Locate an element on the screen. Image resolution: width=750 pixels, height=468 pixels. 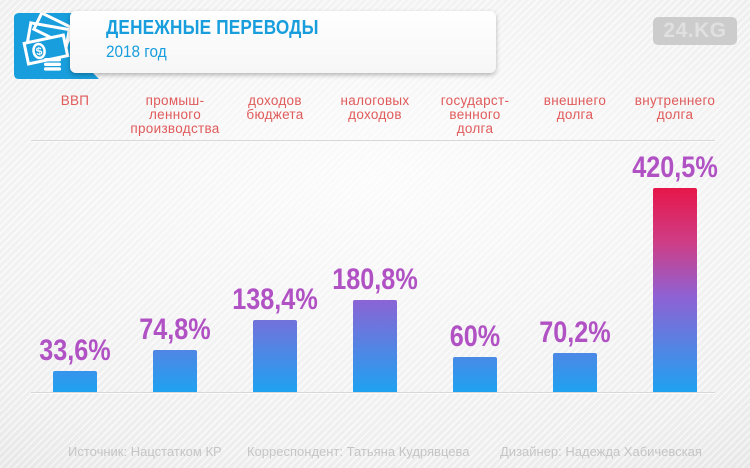
category-label: доходов бюджета is located at coordinates (275, 107).